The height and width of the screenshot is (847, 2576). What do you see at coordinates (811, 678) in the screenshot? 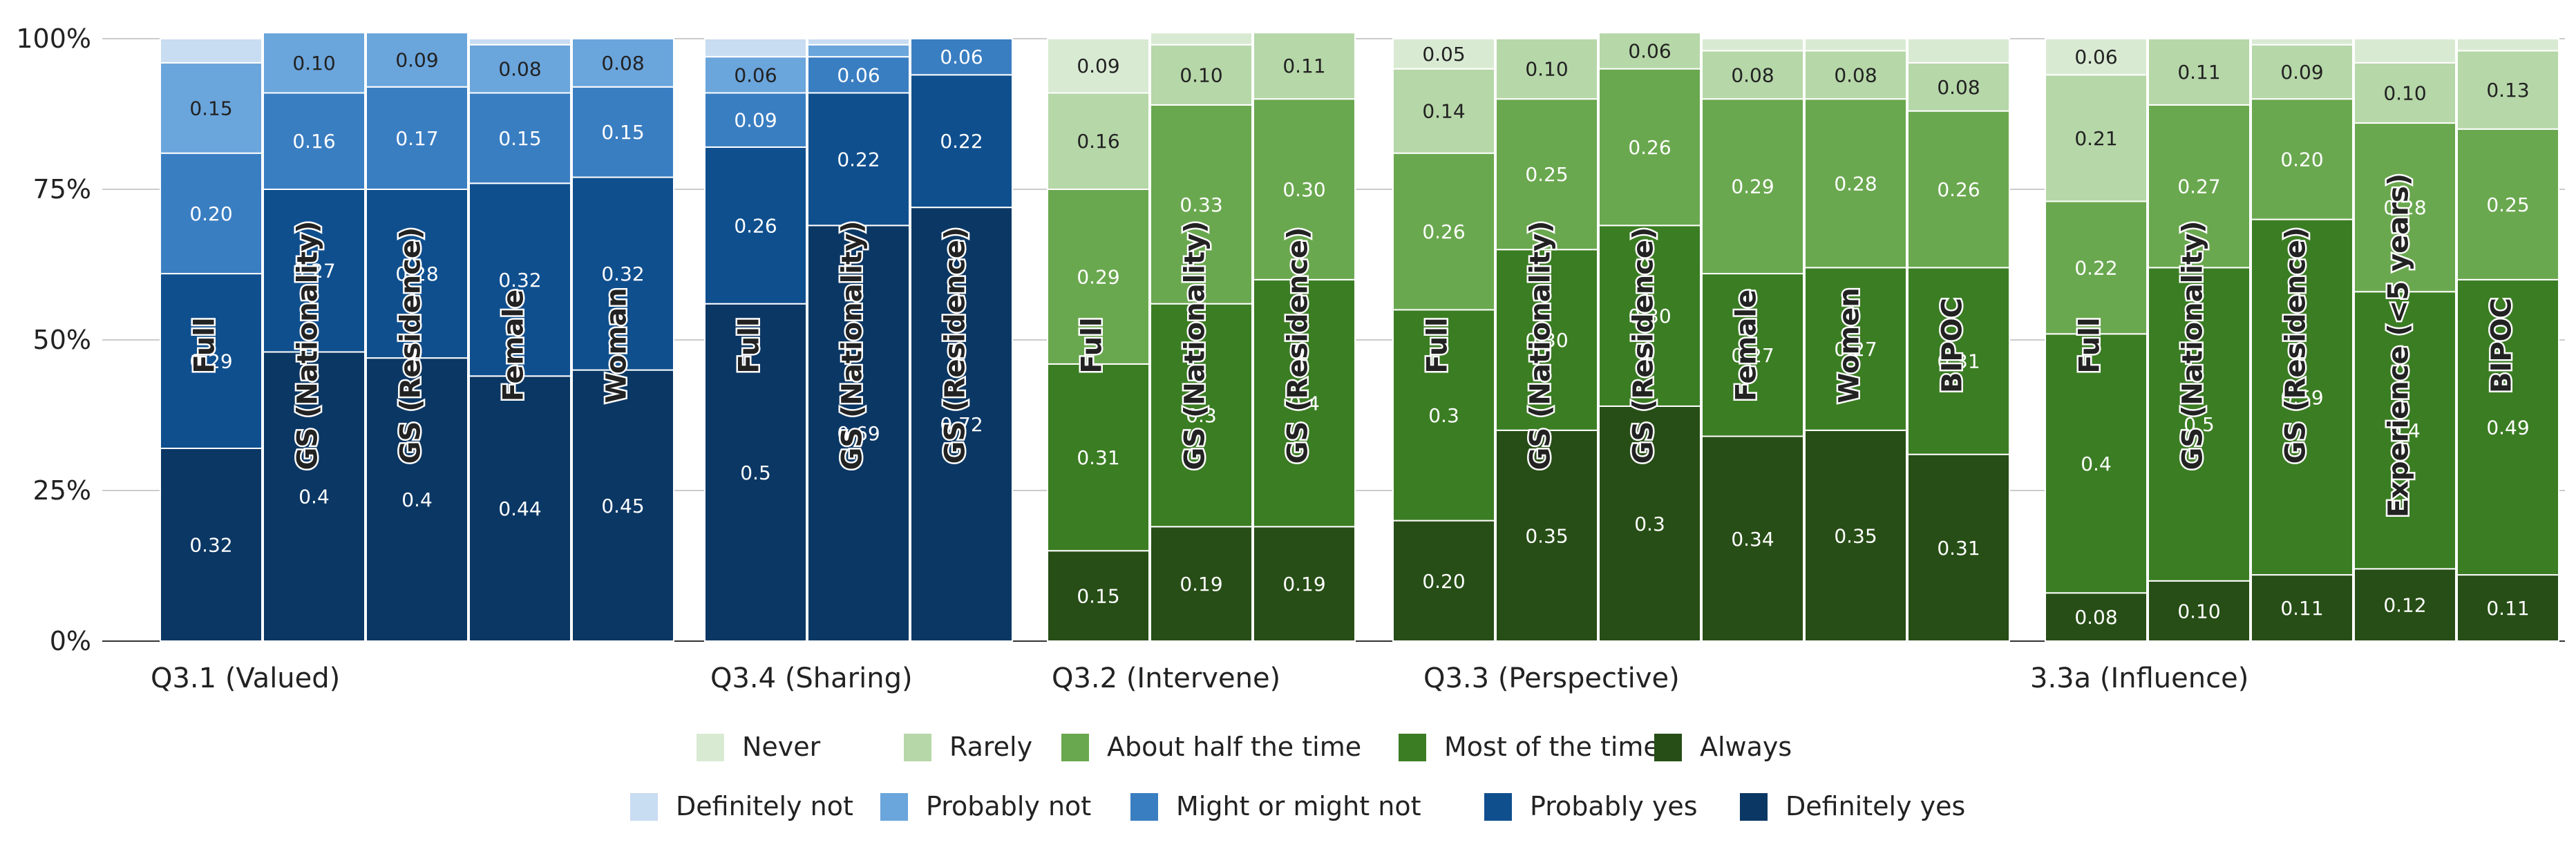
I see `group-title: Q3.4 (Sharing)` at bounding box center [811, 678].